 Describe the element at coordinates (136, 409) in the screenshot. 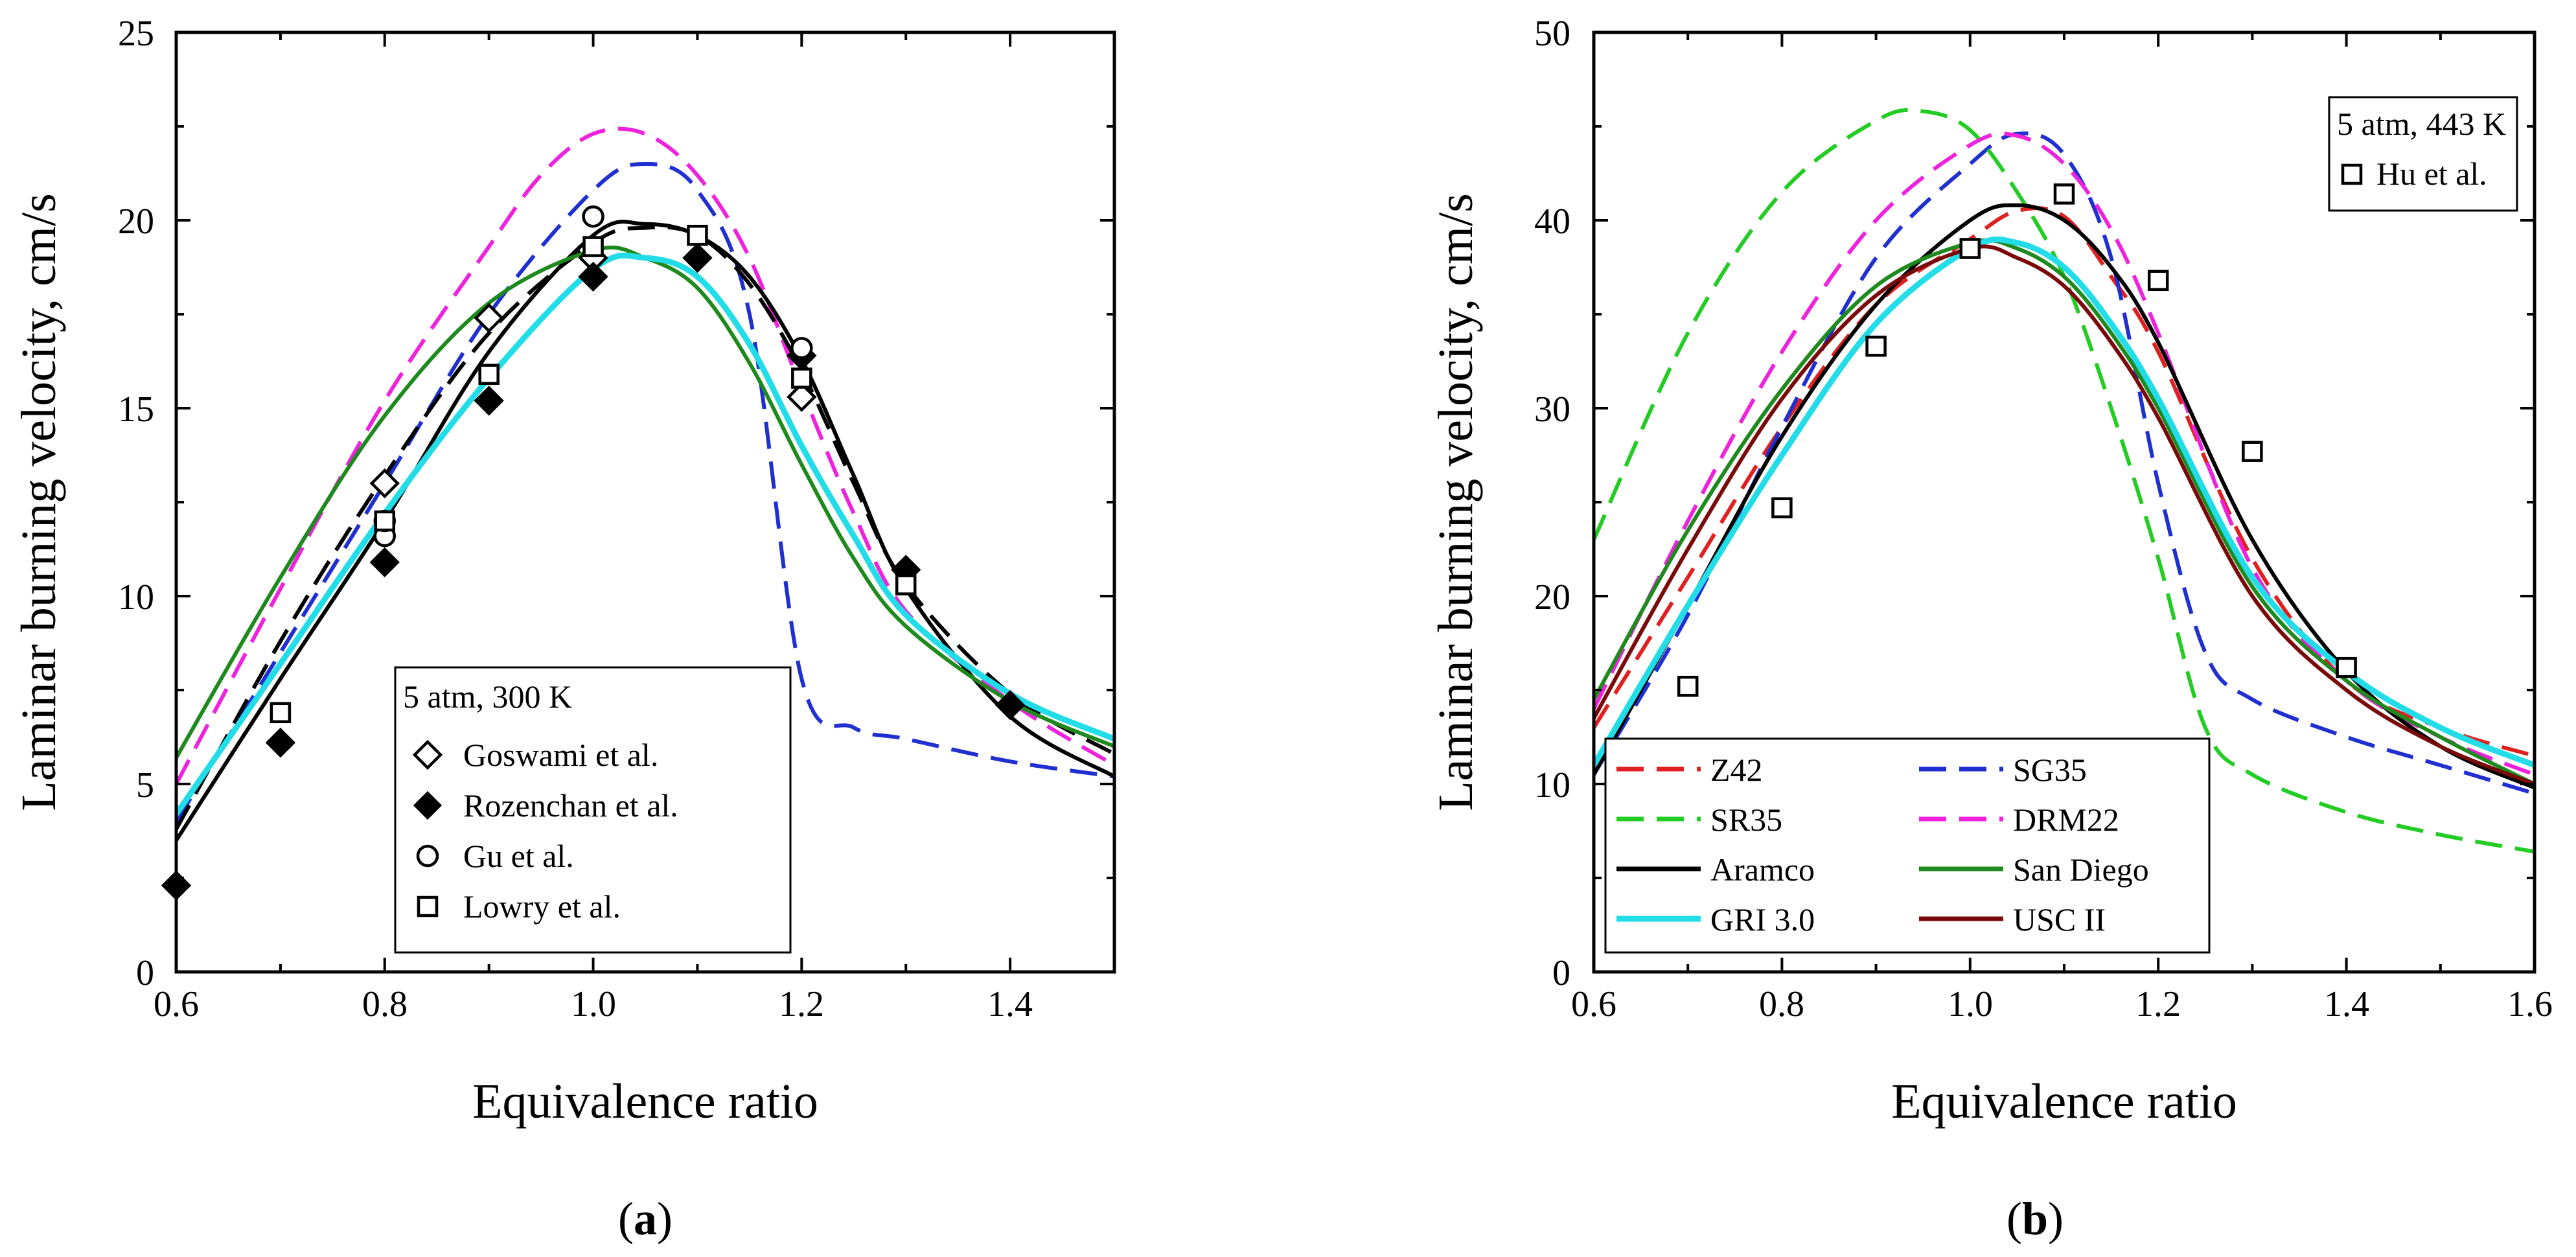

I see `y-tick-label: 15` at that location.